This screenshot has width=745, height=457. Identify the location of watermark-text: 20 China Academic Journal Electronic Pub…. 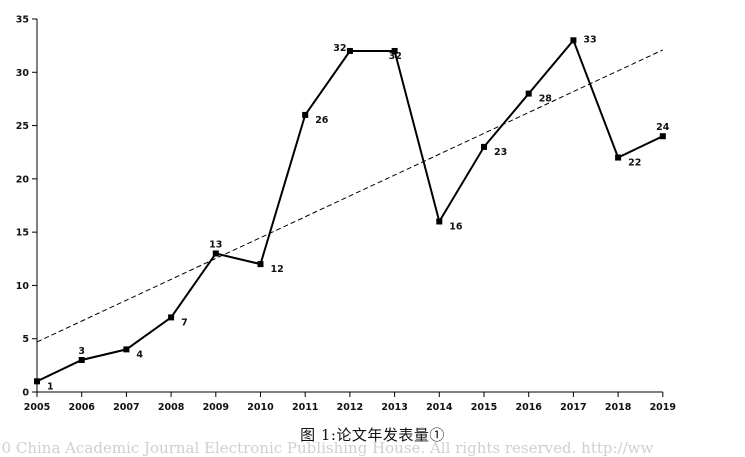
(327, 448).